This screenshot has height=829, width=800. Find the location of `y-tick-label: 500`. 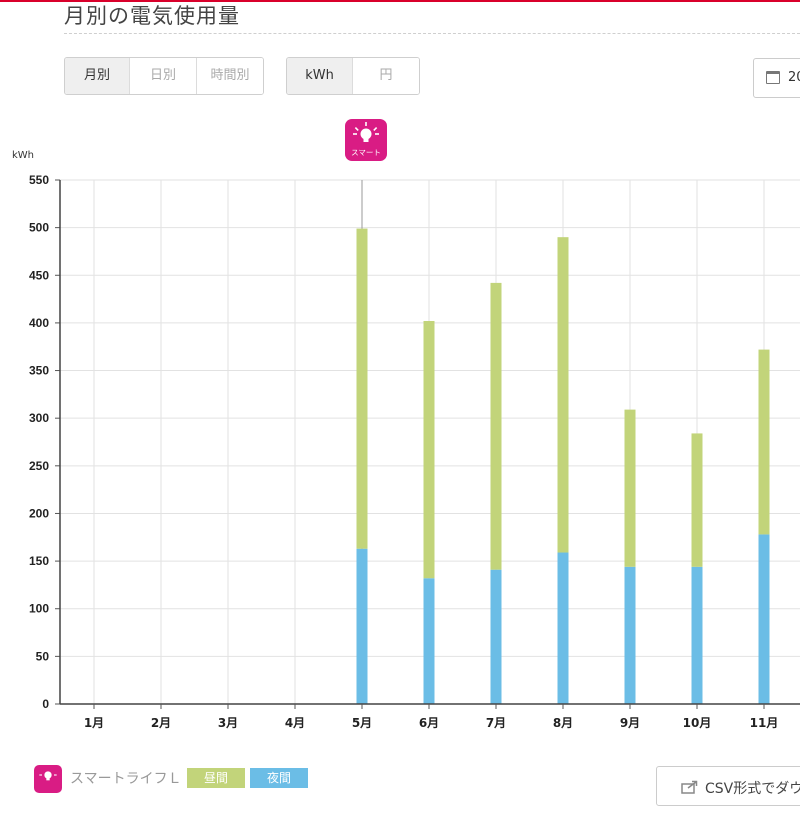

y-tick-label: 500 is located at coordinates (39, 228).